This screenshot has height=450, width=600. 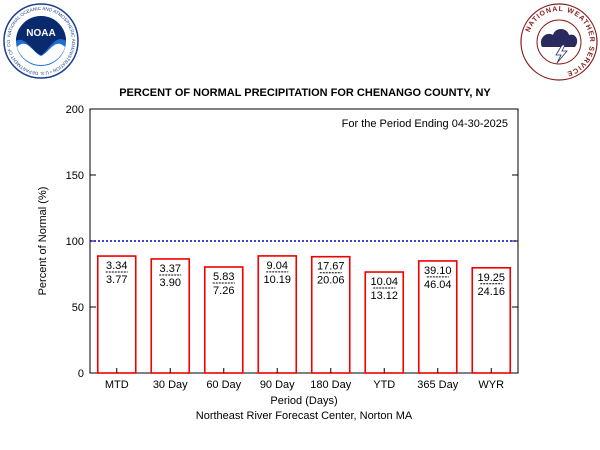 I want to click on period-annotation: For the Period Ending 04-30-2025, so click(x=425, y=124).